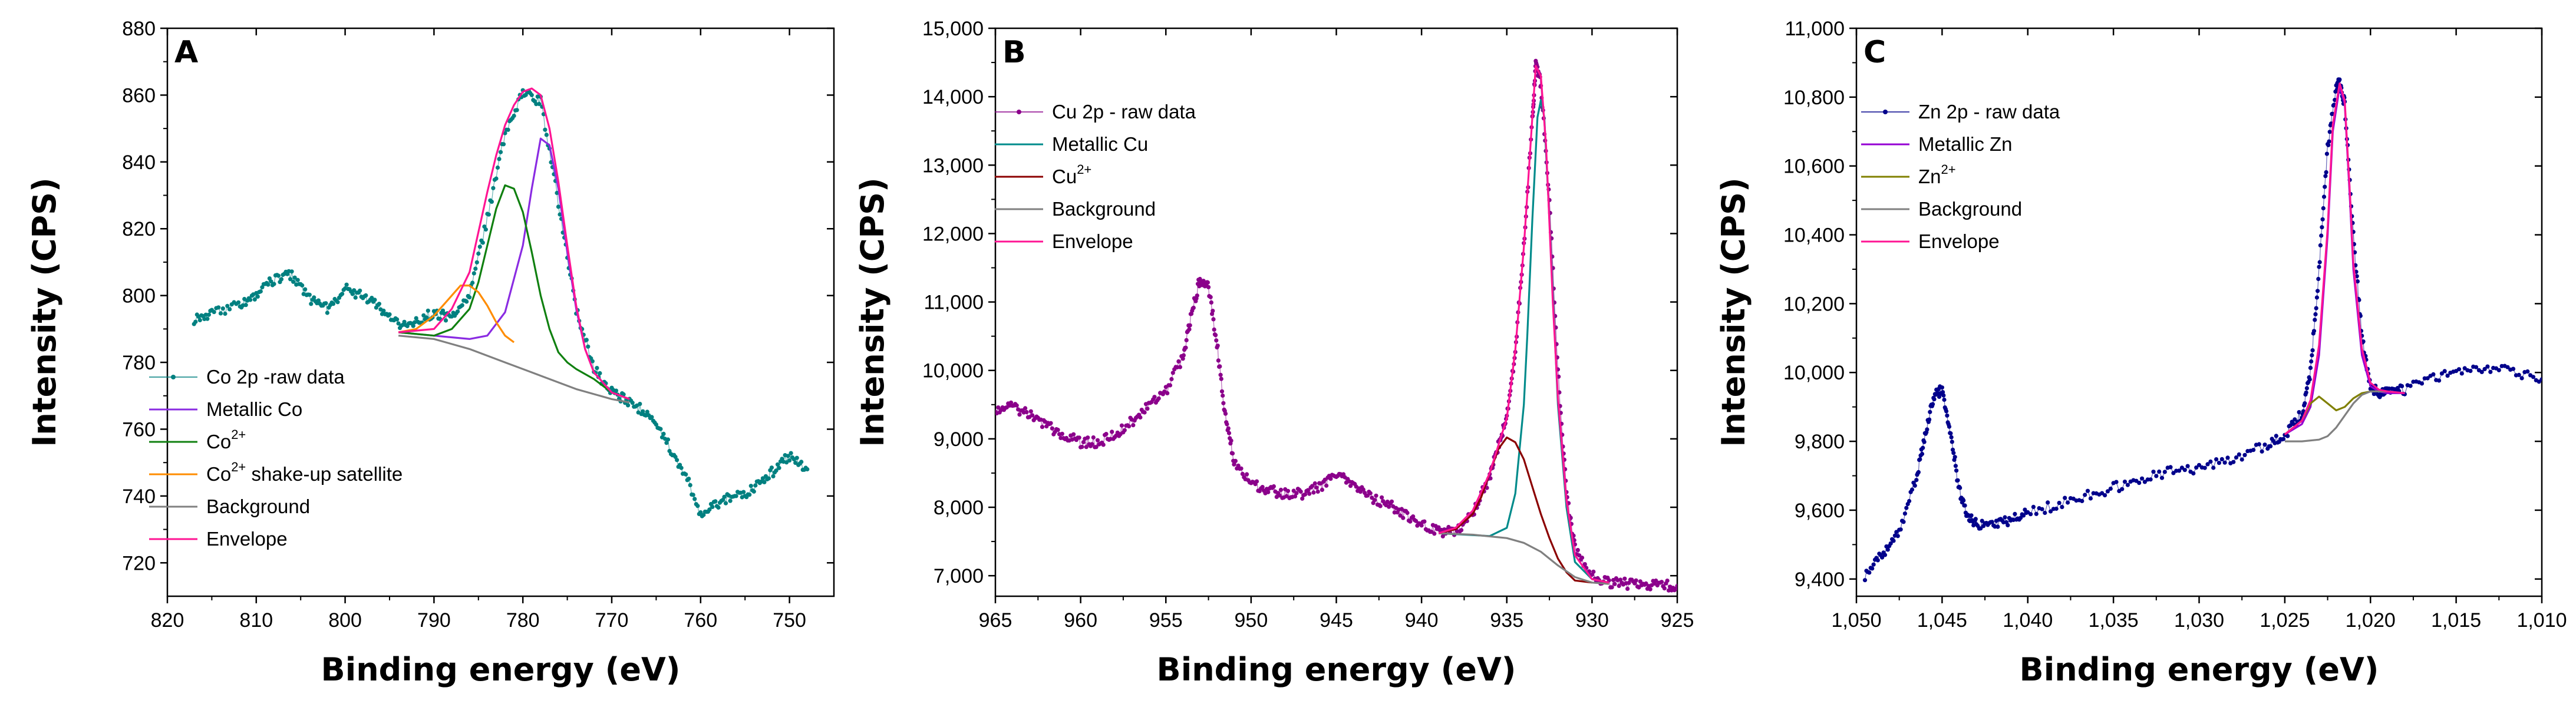 This screenshot has height=707, width=2576. Describe the element at coordinates (2199, 669) in the screenshot. I see `x-axis-title: Binding energy (eV)` at that location.